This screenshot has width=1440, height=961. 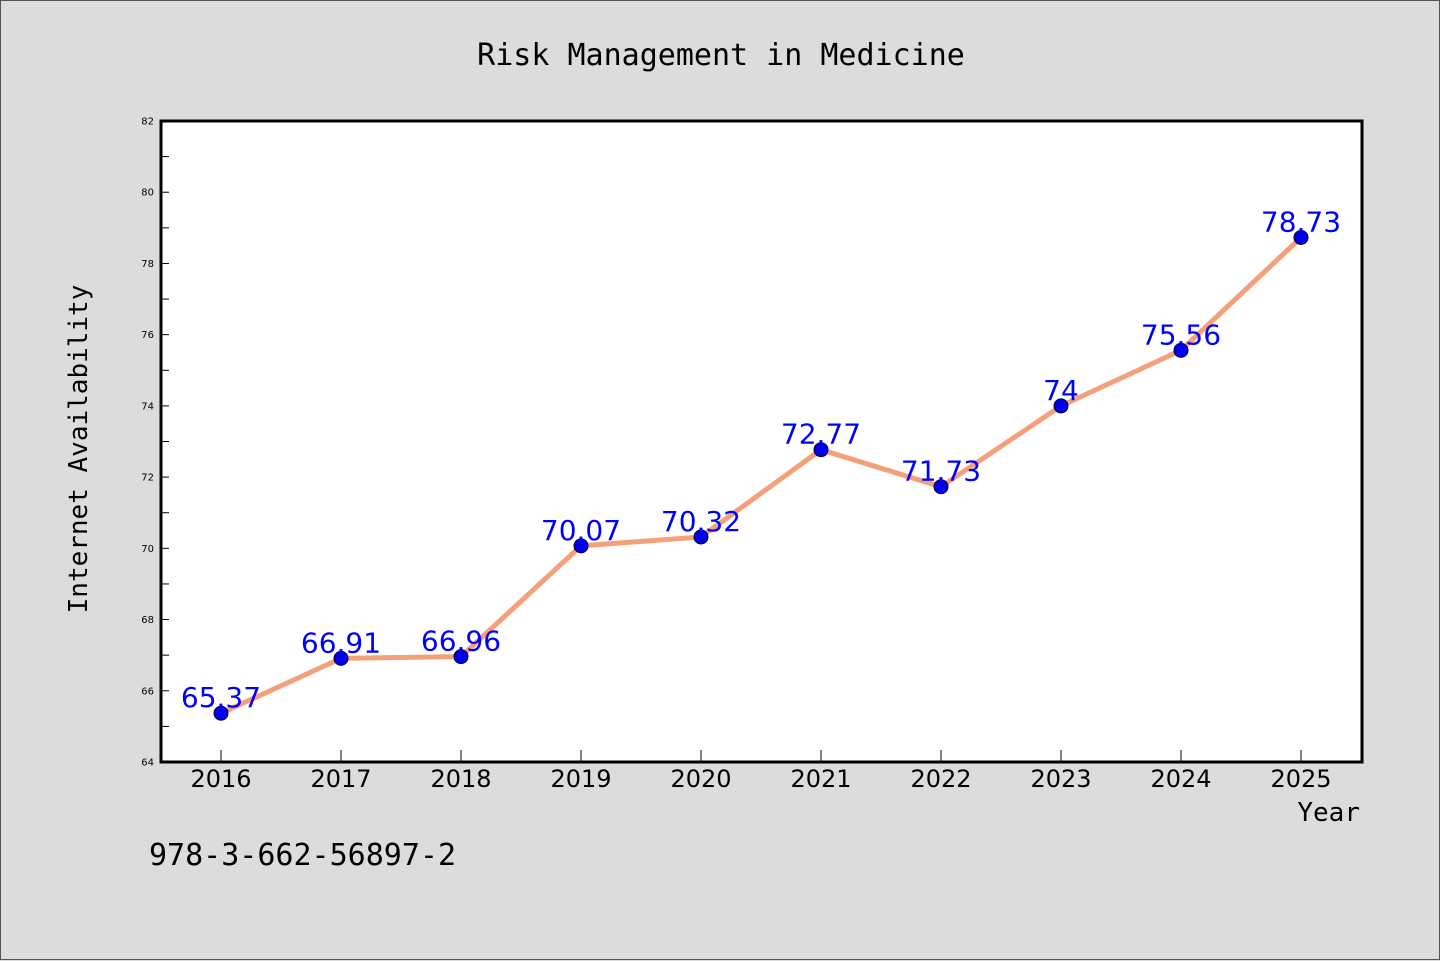 I want to click on x-axis: 2016 2017 2018 2019 2020 2021 2022 2023 2024 2025, so click(x=761, y=771).